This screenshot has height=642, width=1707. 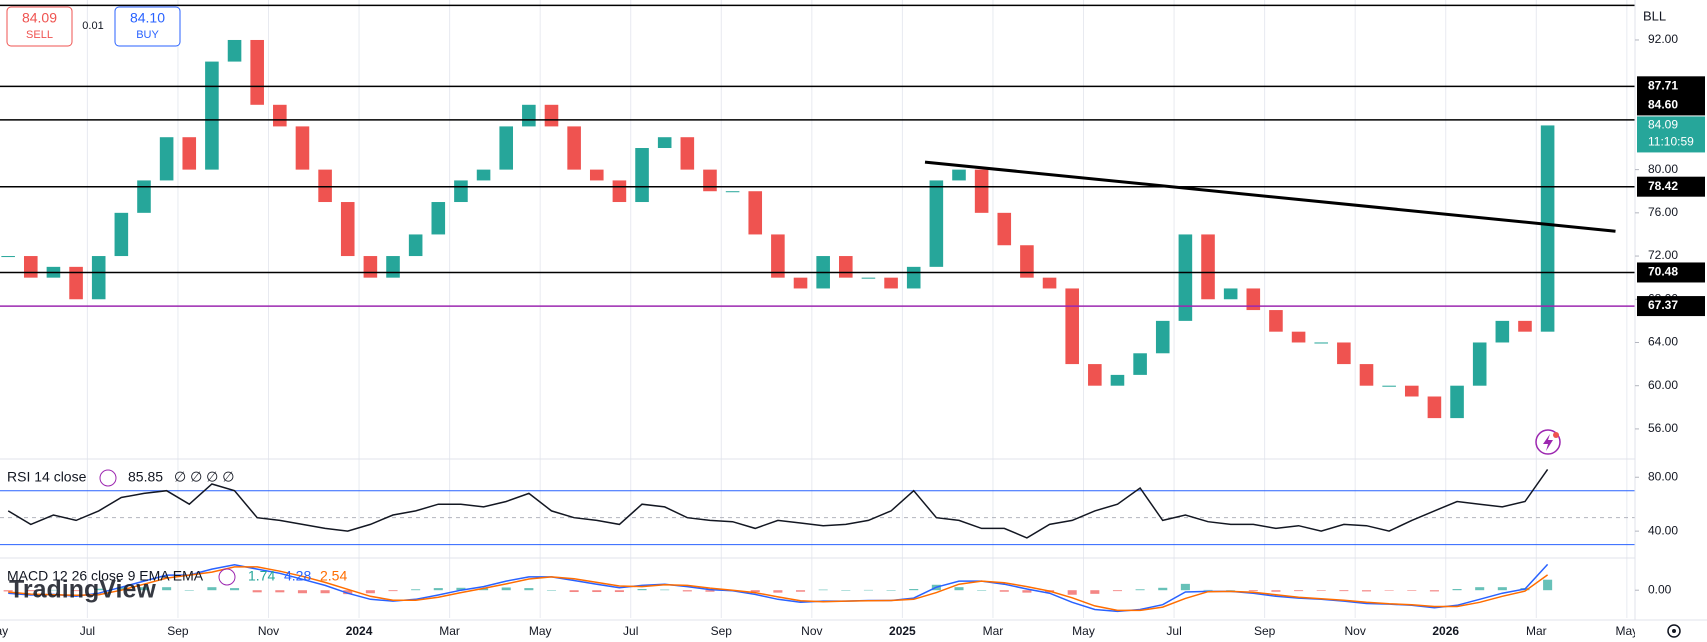 What do you see at coordinates (1663, 125) in the screenshot?
I see `last-price-label: 84.09` at bounding box center [1663, 125].